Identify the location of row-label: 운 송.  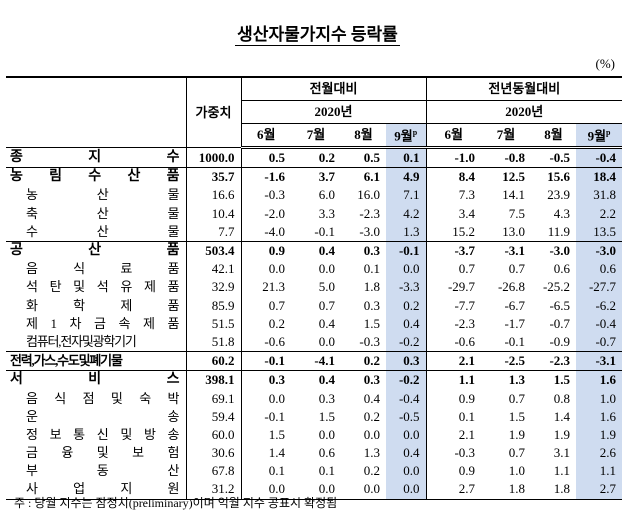
(103, 416).